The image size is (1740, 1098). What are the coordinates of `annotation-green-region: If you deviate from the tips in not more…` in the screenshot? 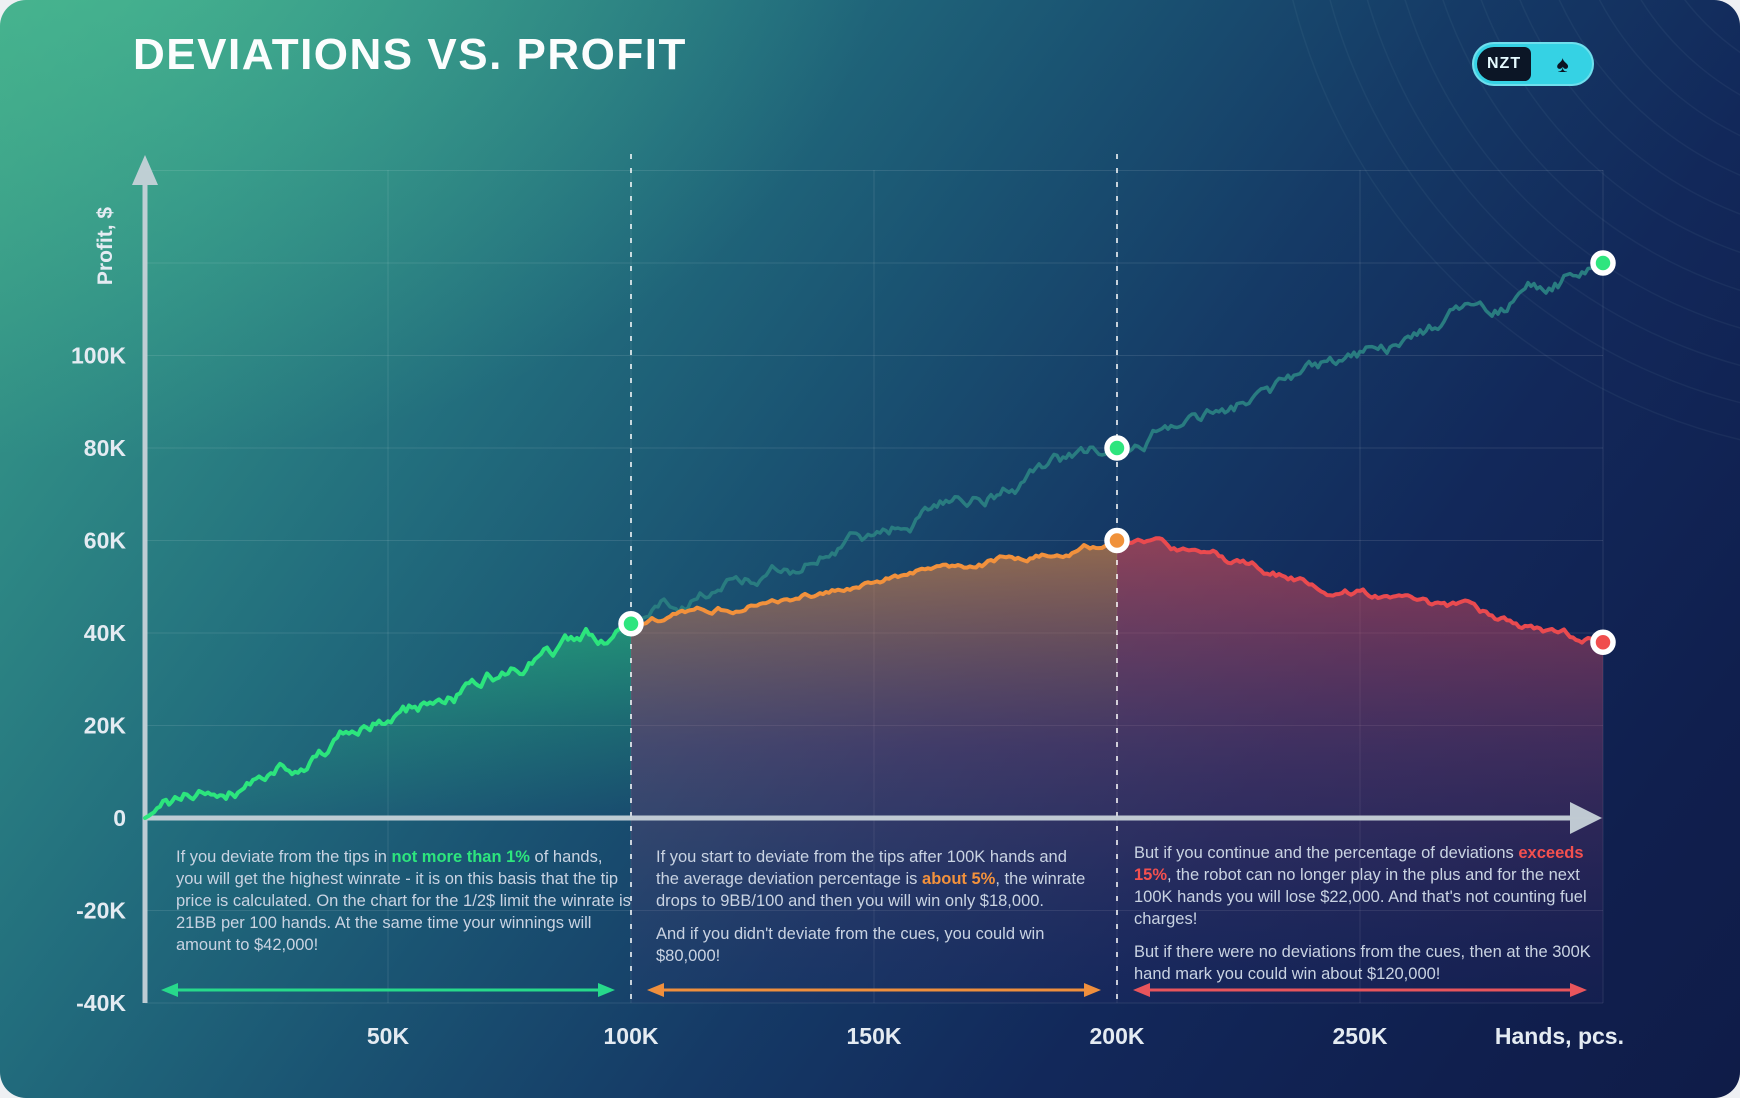 It's located at (403, 907).